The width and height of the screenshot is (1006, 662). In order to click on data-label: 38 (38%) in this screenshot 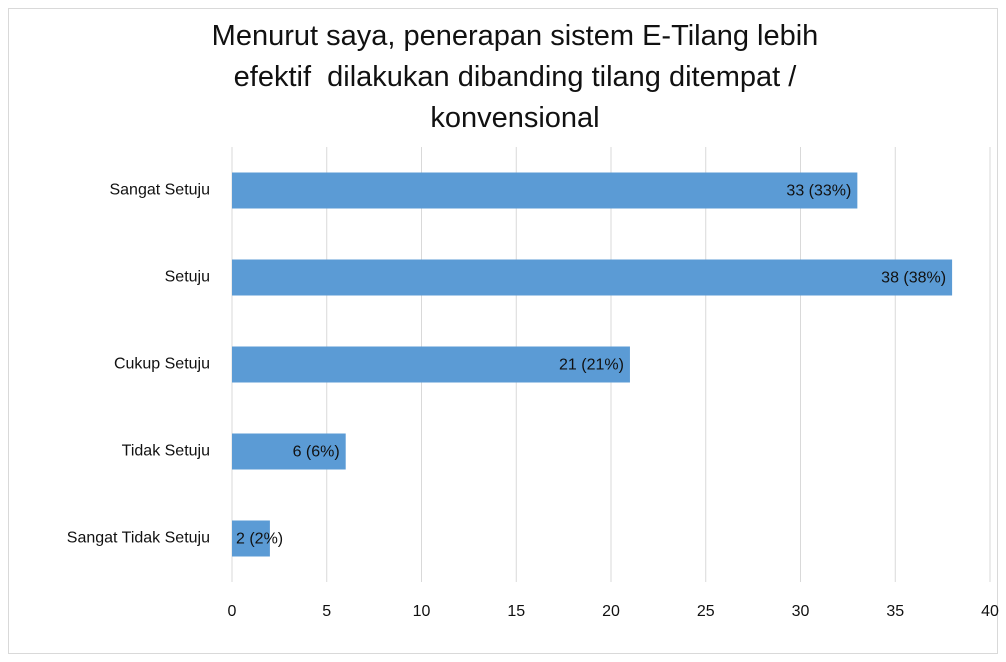, I will do `click(913, 278)`.